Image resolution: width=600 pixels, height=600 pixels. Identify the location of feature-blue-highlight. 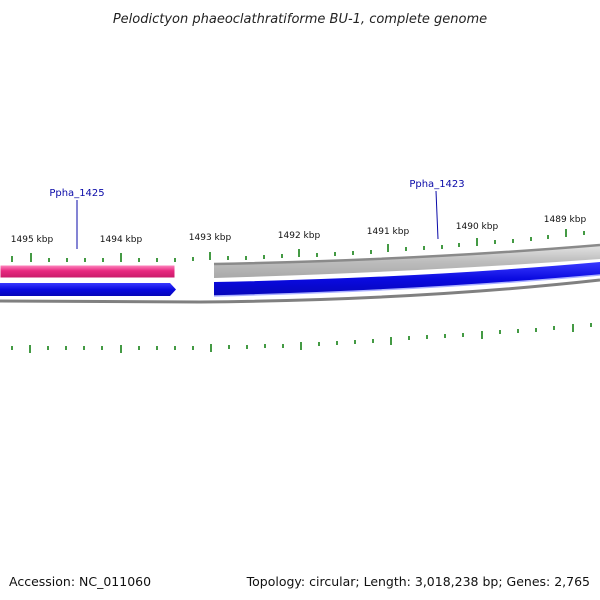
(406, 285).